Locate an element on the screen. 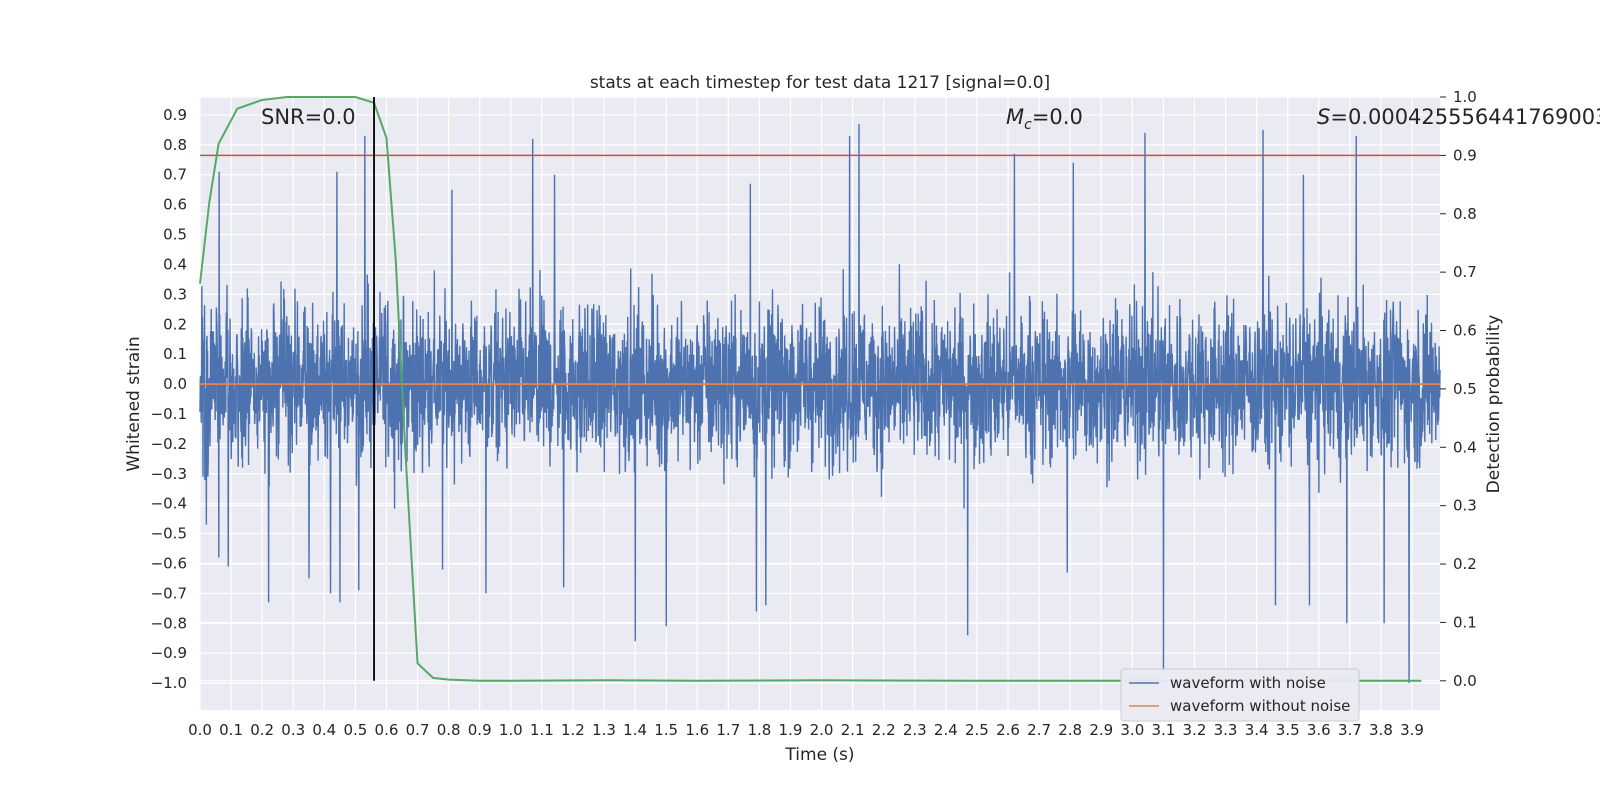  legend-label-clean: waveform without noise is located at coordinates (1260, 706).